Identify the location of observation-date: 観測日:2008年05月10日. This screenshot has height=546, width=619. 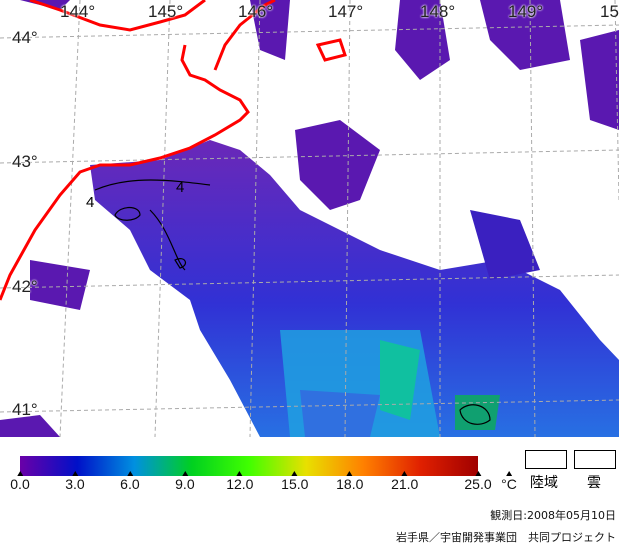
(553, 515).